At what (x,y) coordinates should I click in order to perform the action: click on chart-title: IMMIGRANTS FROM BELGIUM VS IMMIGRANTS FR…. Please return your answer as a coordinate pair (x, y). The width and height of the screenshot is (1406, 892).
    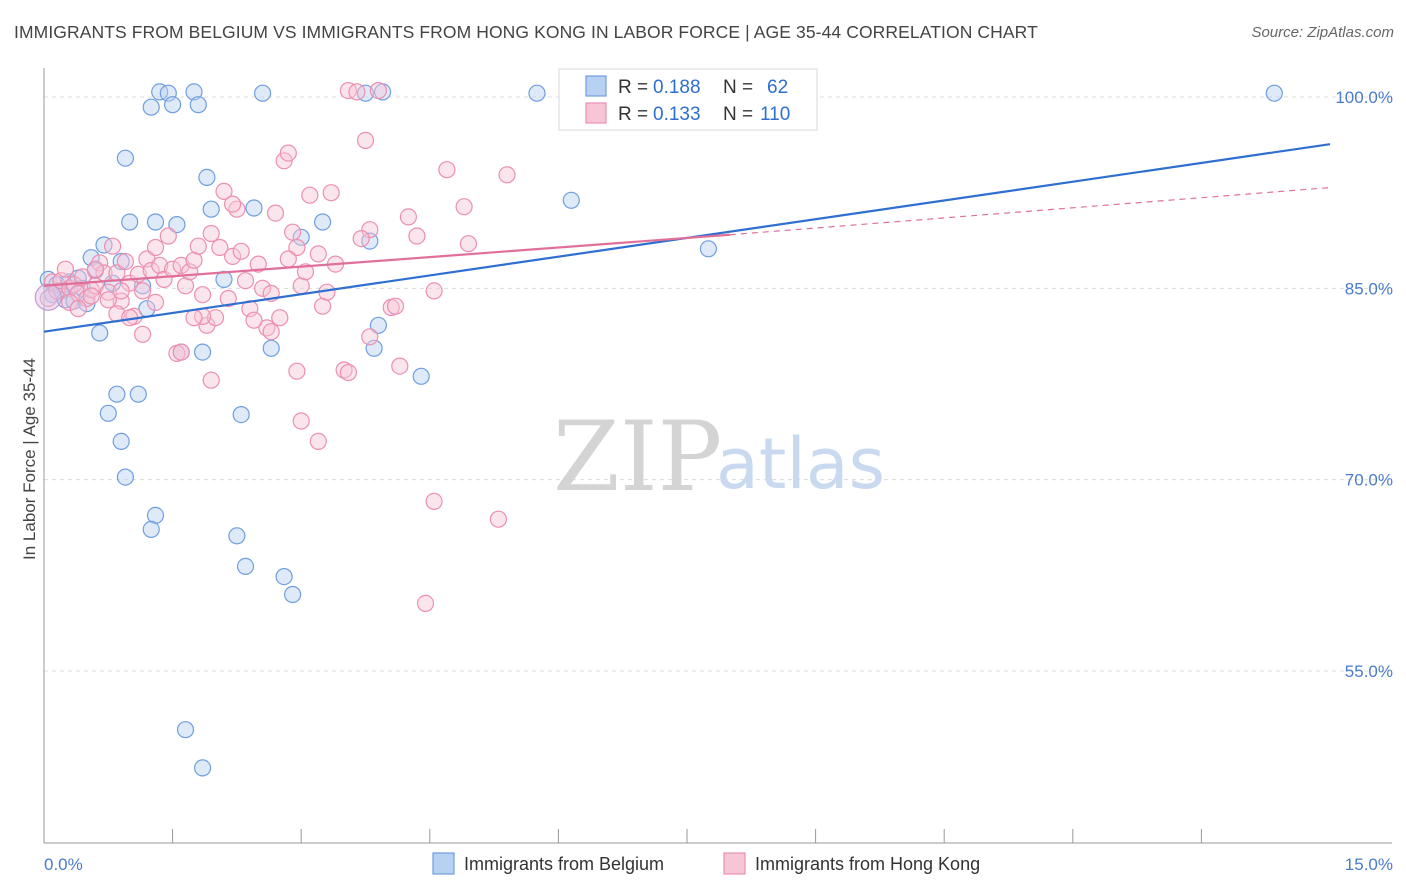
    Looking at the image, I should click on (526, 32).